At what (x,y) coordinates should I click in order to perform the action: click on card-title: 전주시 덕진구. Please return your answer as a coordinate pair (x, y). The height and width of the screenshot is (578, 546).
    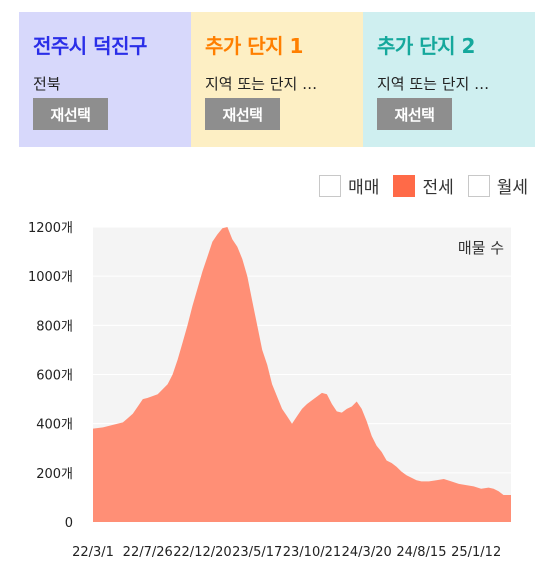
    Looking at the image, I should click on (90, 46).